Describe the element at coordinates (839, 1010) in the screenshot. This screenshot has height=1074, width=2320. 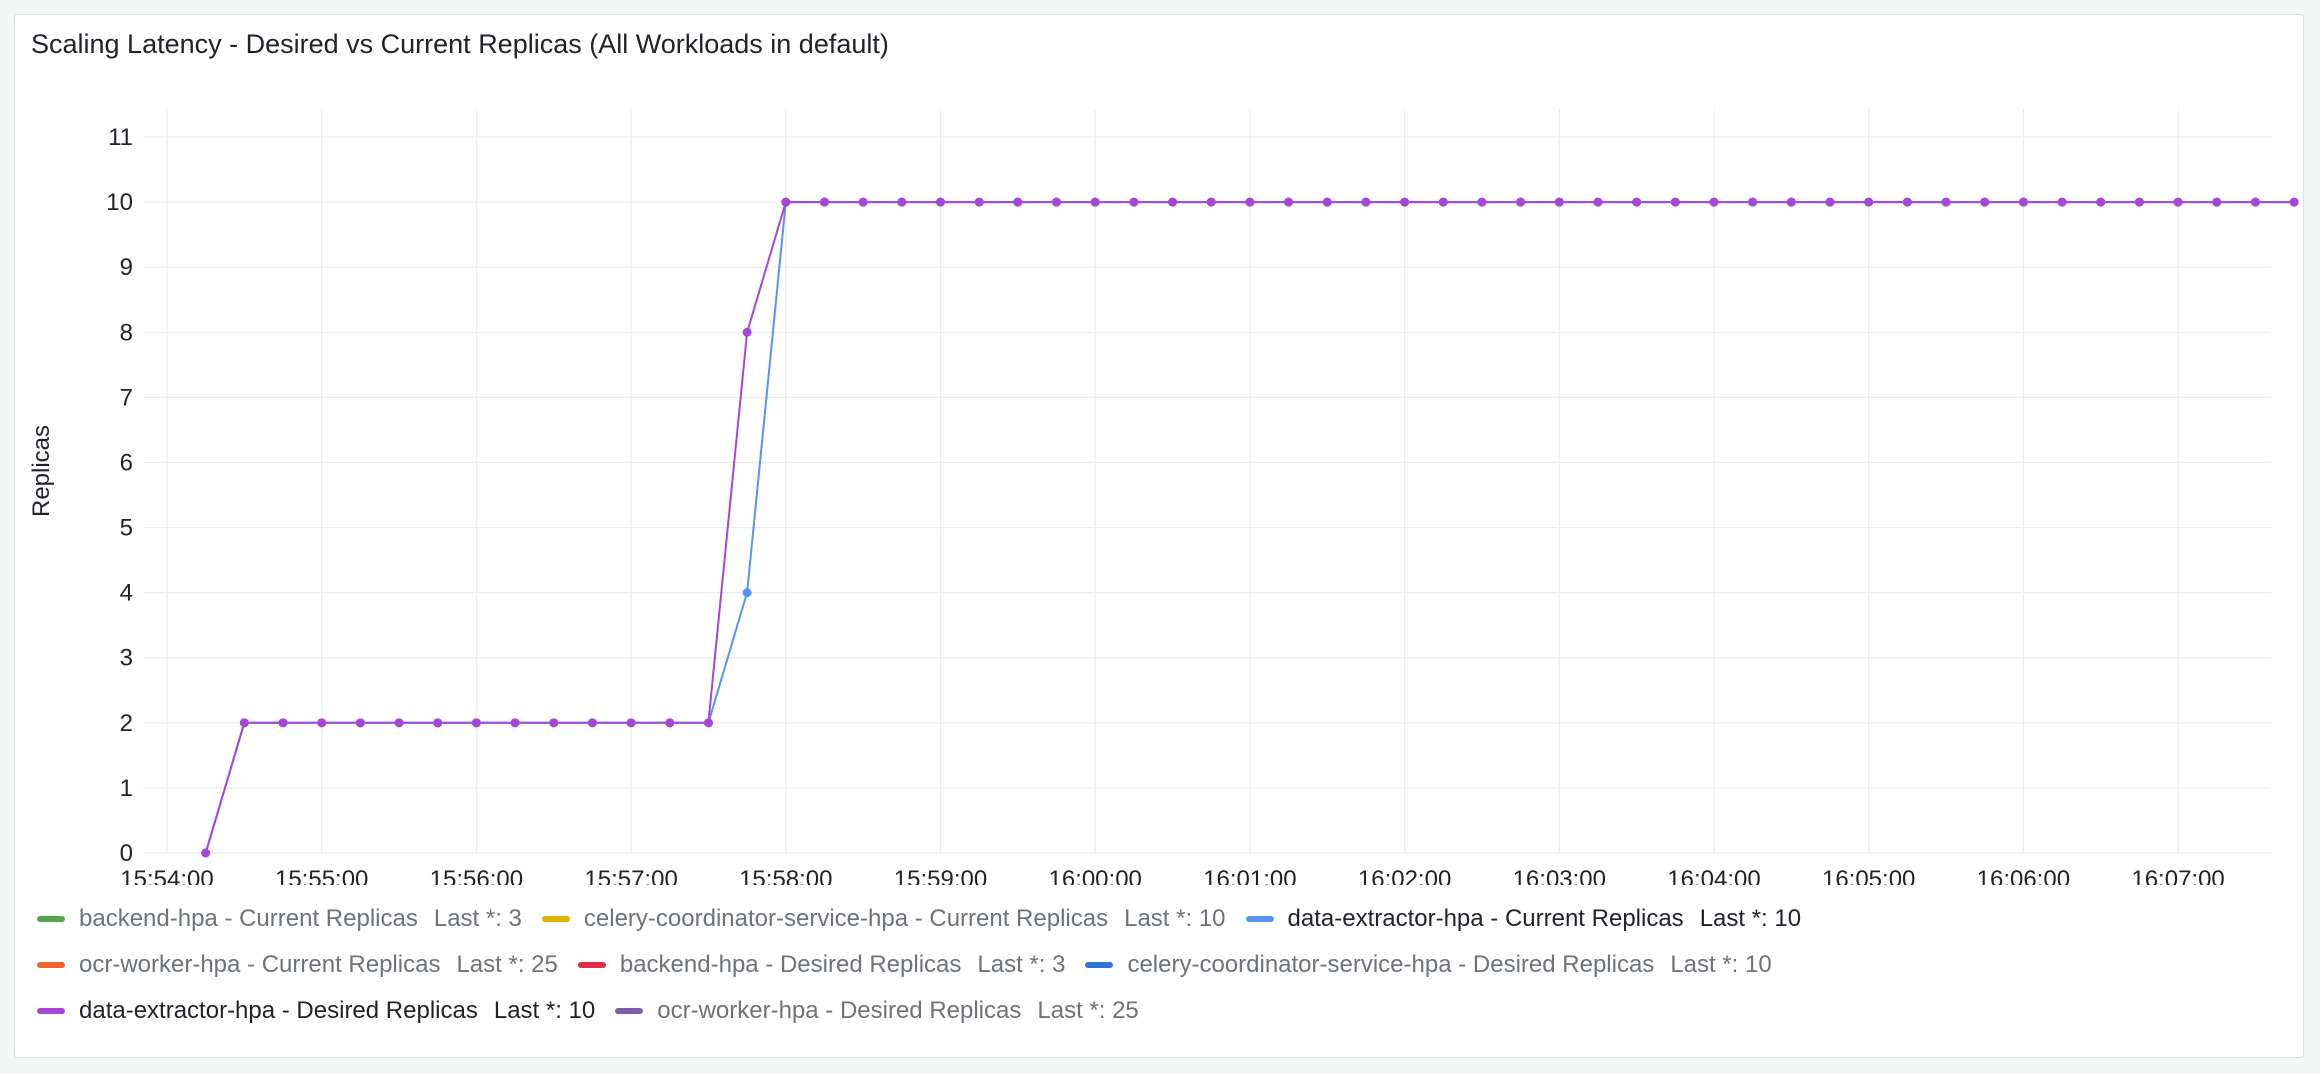
I see `legend-series-name: ocr-worker-hpa - Desired Replicas` at that location.